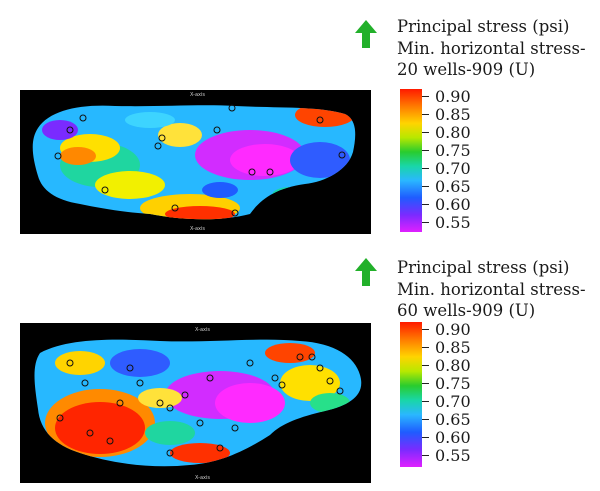  I want to click on legend-wells: 60 wells-909 (U), so click(466, 310).